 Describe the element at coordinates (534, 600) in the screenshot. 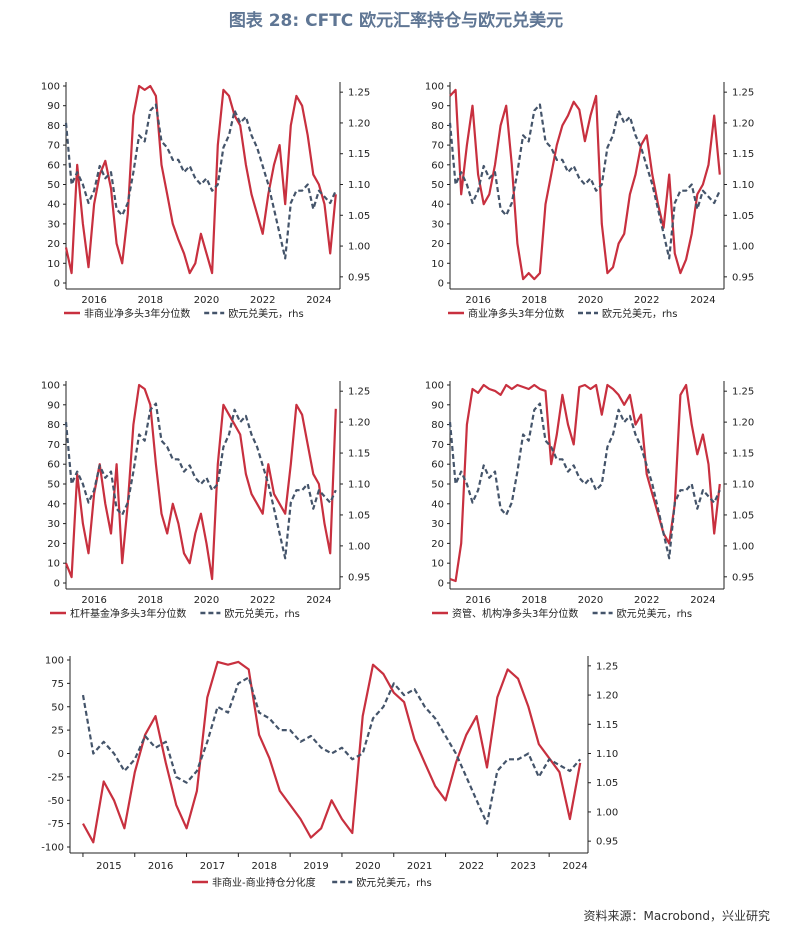

I see `asset-managers-xtick-label: 2018` at that location.